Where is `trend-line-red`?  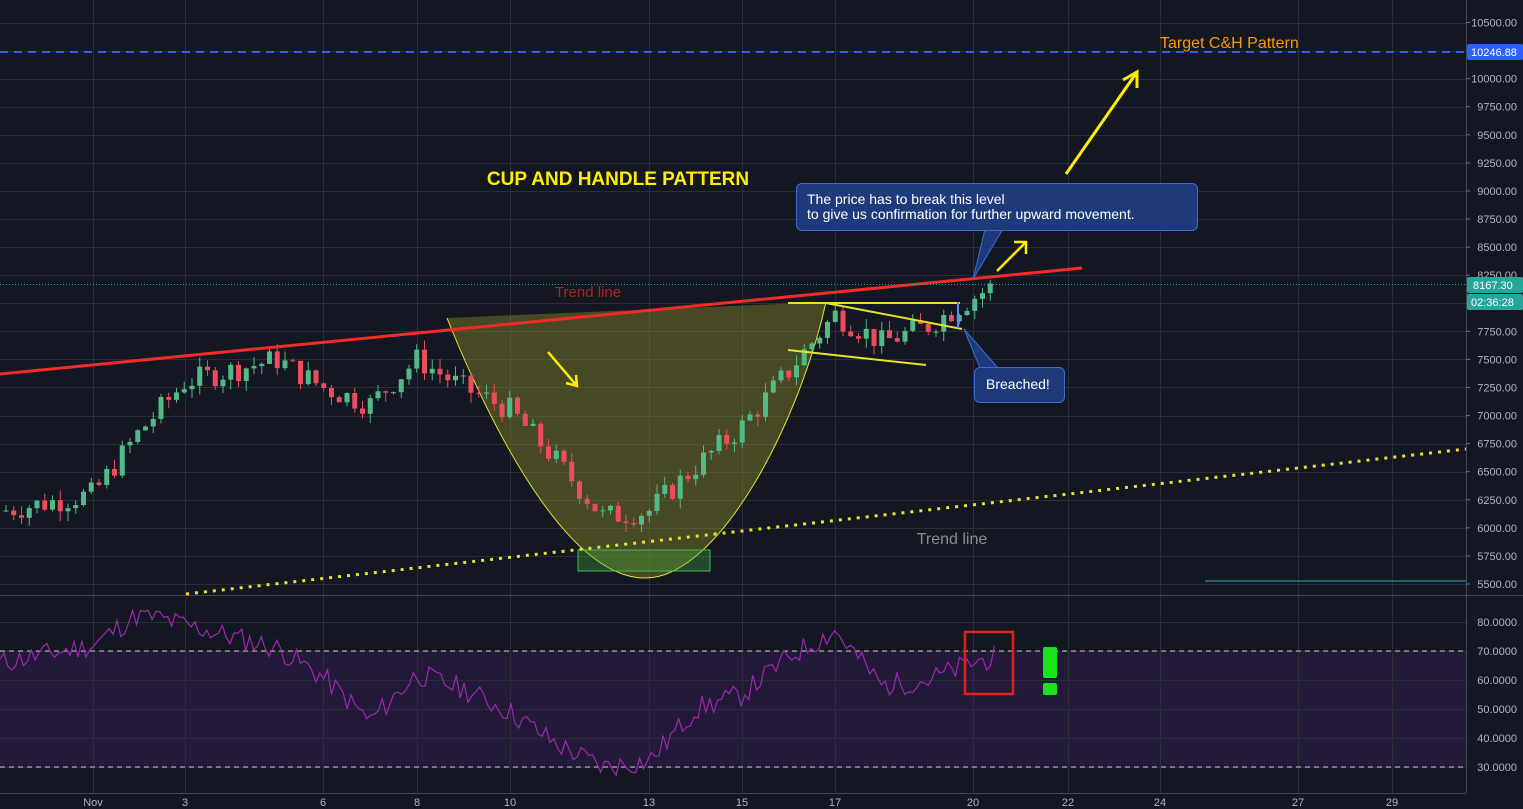 trend-line-red is located at coordinates (541, 321).